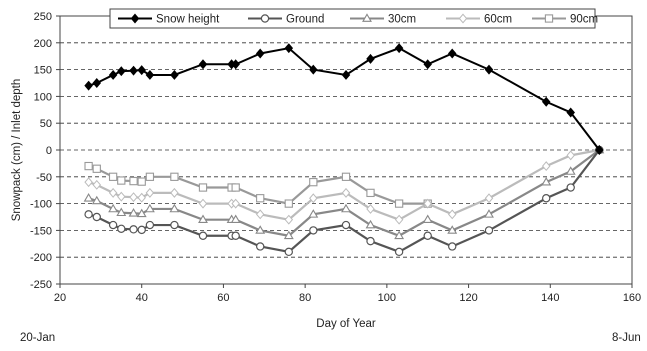 The height and width of the screenshot is (351, 647). What do you see at coordinates (258, 184) in the screenshot?
I see `series-90cm` at bounding box center [258, 184].